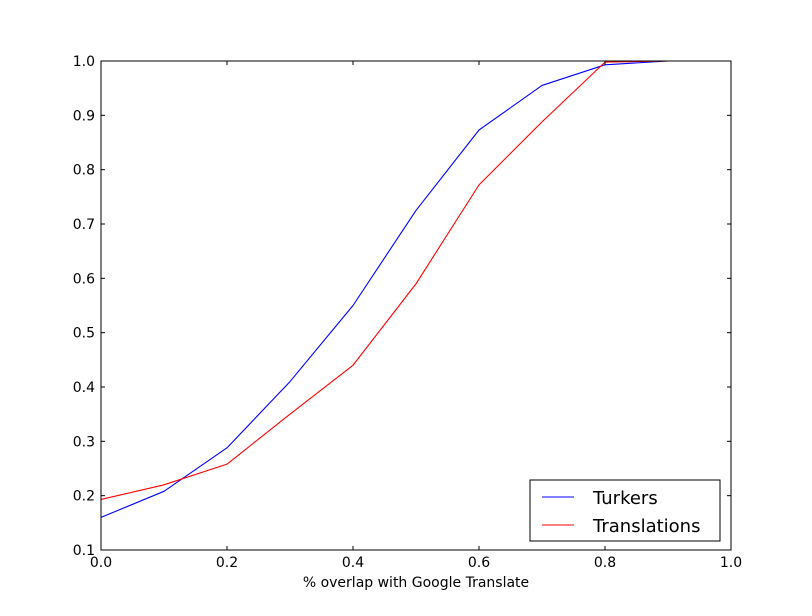 This screenshot has width=812, height=616. I want to click on x-tick-label: 1.0, so click(731, 563).